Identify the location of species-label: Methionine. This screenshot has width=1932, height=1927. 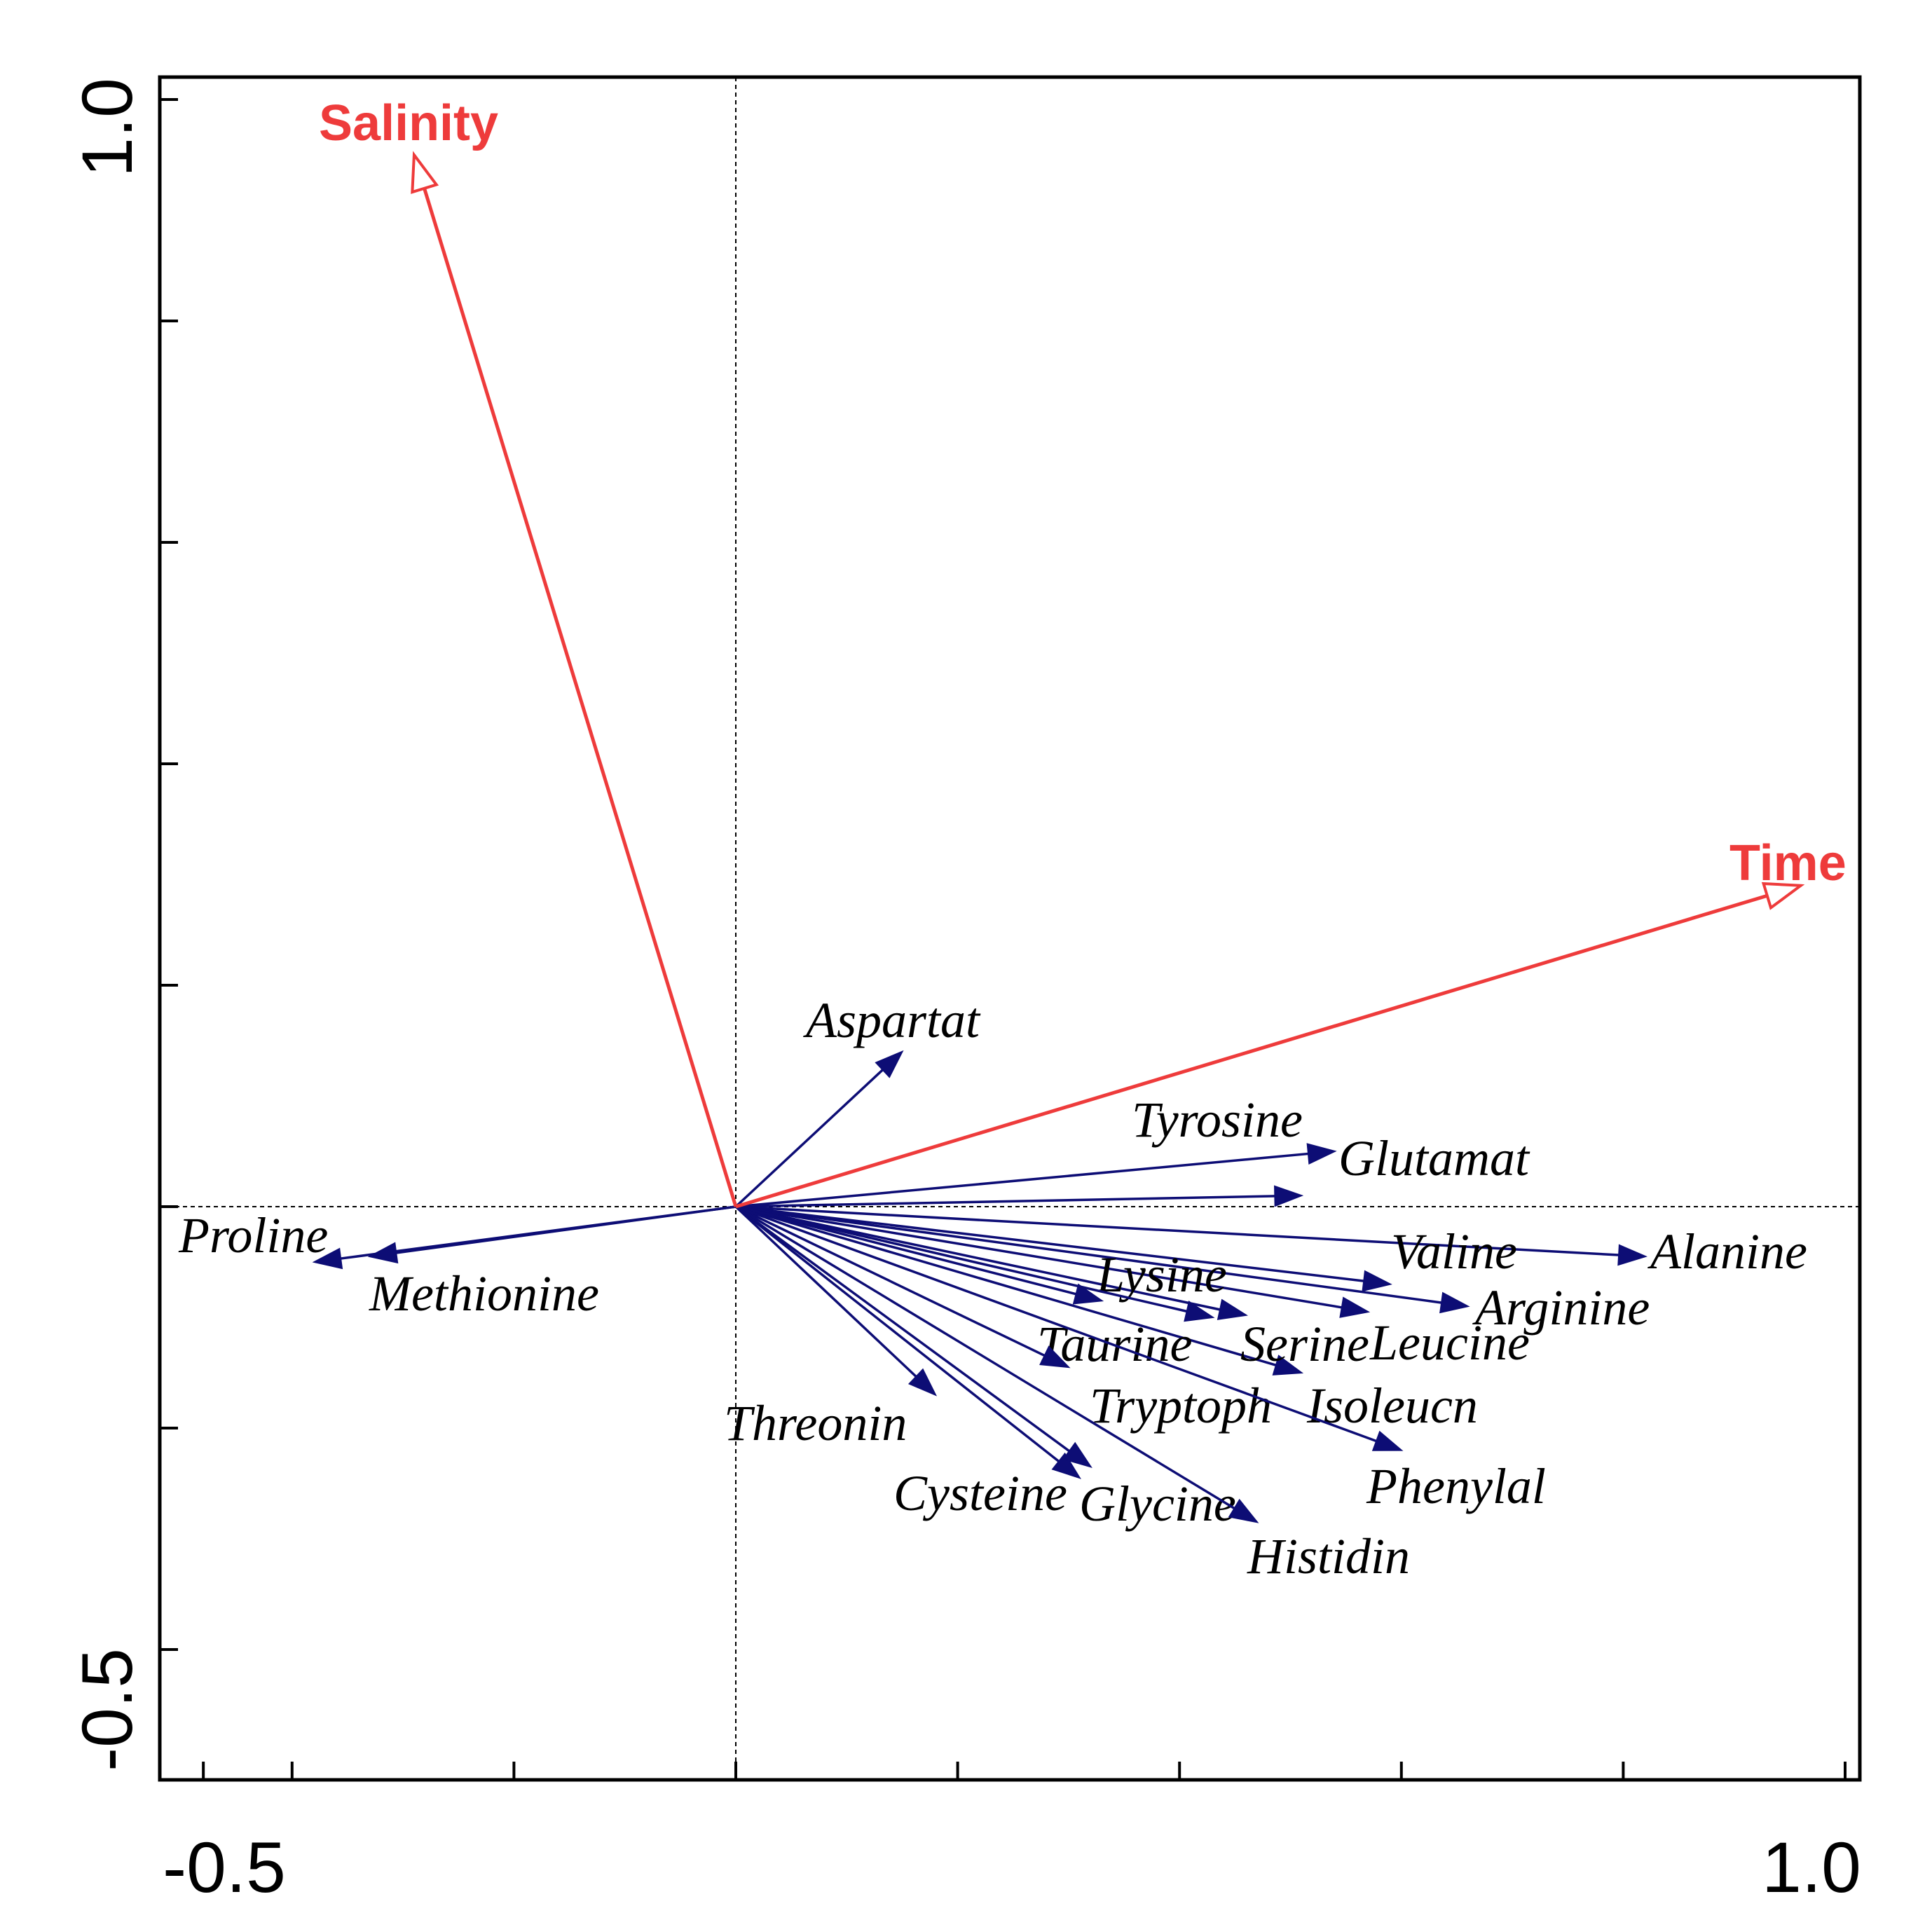
(484, 1294).